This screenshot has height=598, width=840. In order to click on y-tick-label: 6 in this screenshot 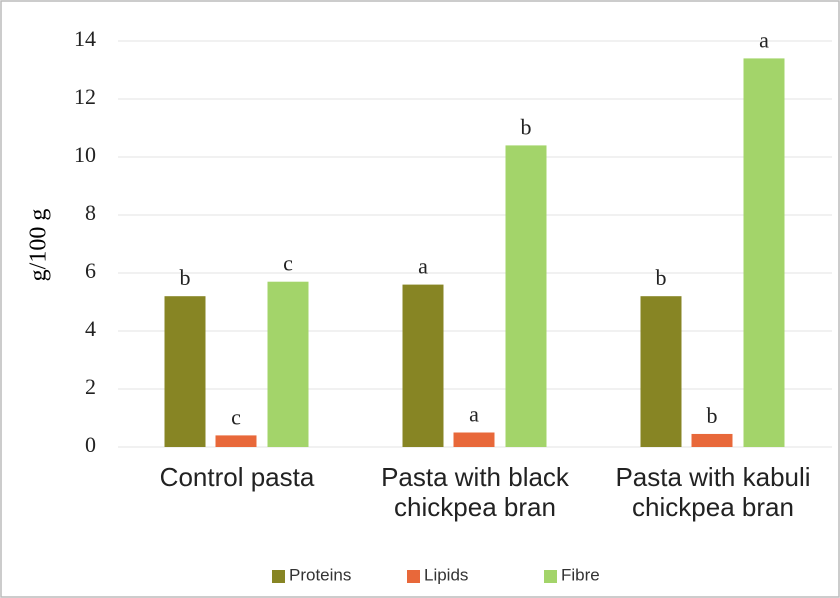, I will do `click(90, 270)`.